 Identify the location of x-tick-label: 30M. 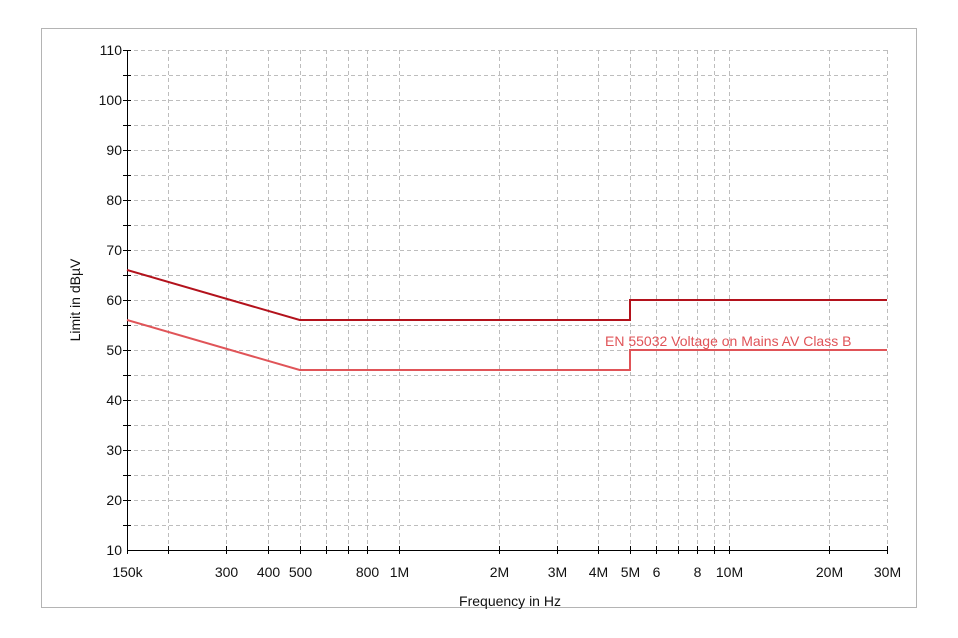
(887, 572).